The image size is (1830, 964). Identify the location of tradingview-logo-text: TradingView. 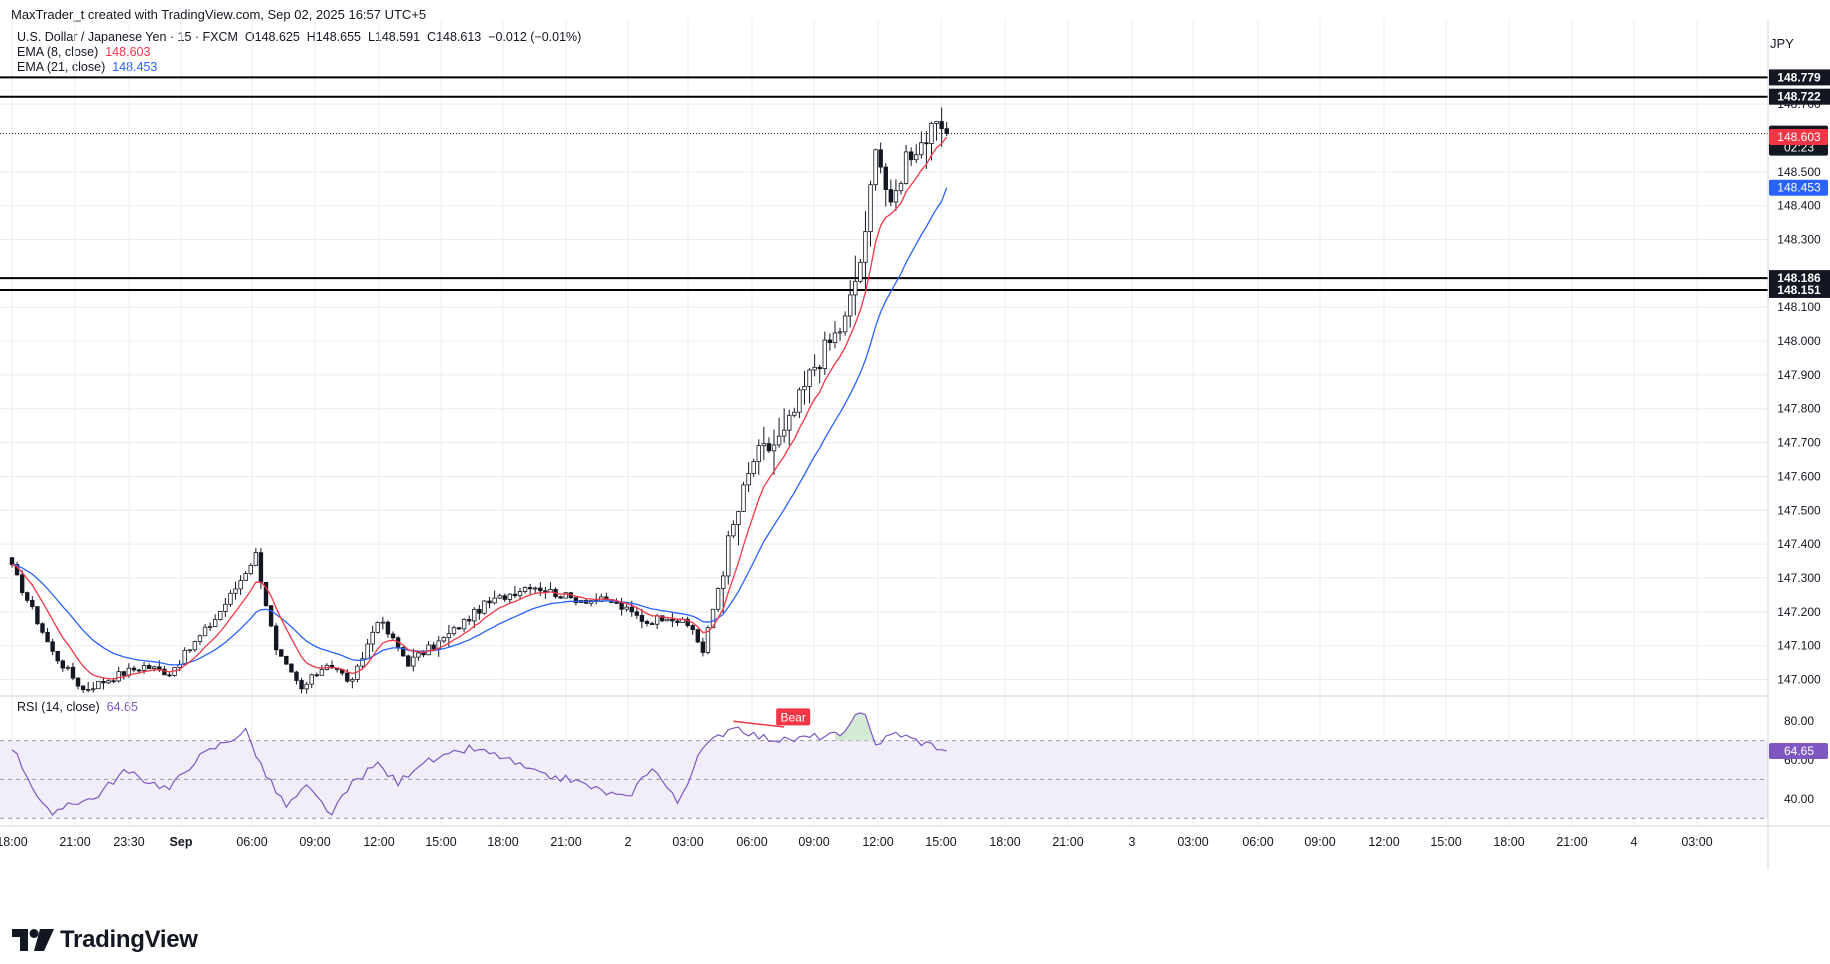
(129, 939).